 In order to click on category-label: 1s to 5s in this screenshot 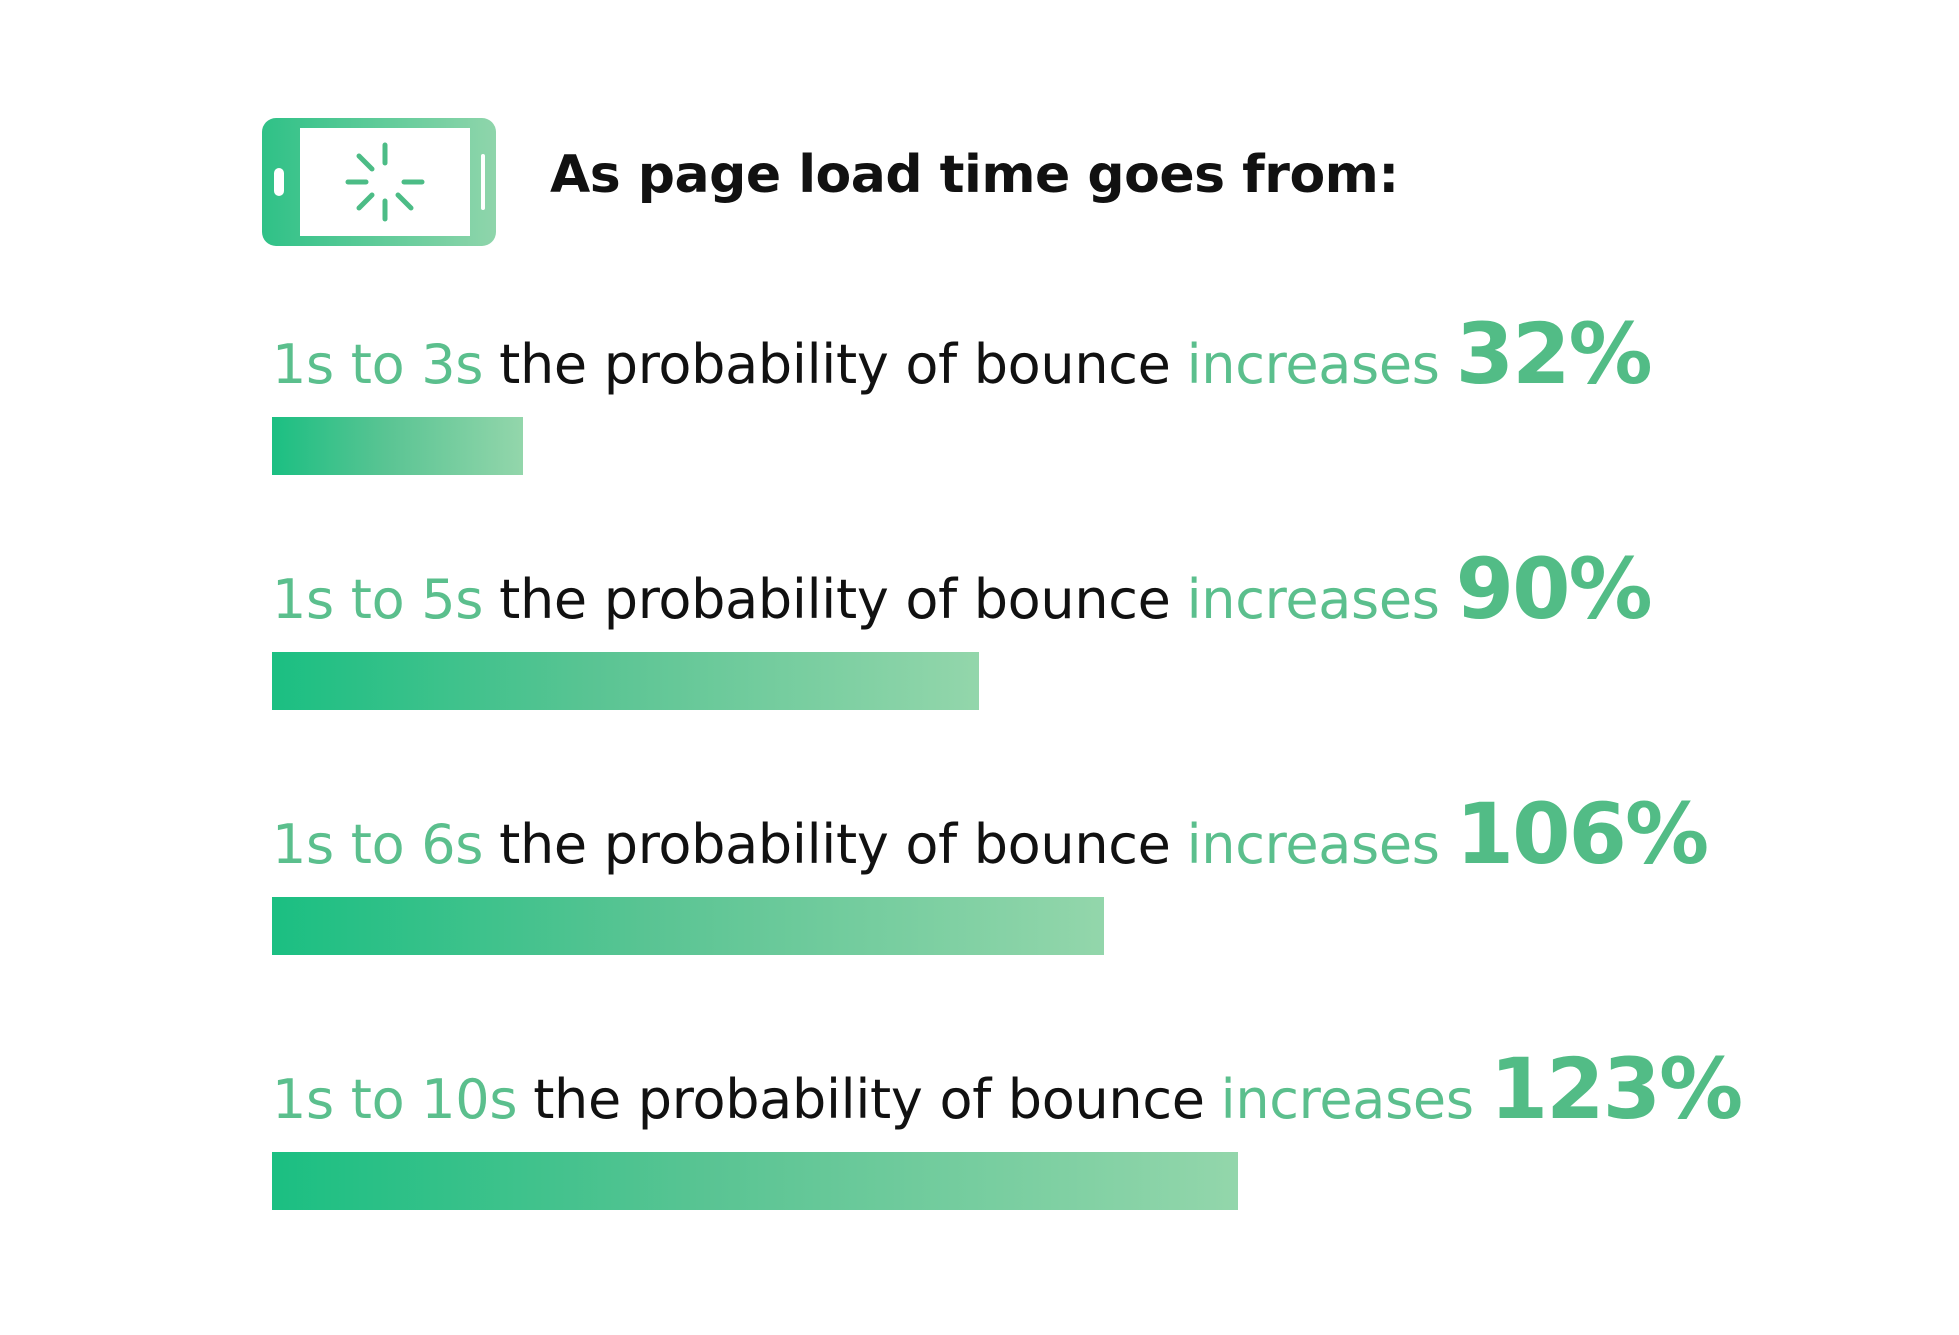, I will do `click(378, 599)`.